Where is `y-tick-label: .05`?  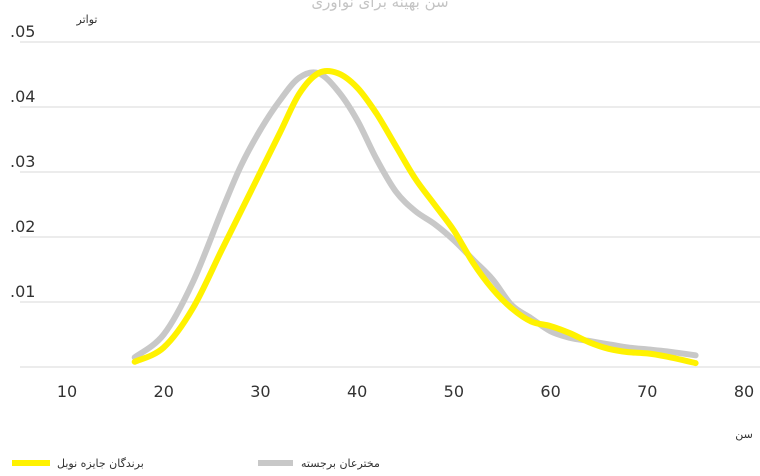
y-tick-label: .05 is located at coordinates (22, 31).